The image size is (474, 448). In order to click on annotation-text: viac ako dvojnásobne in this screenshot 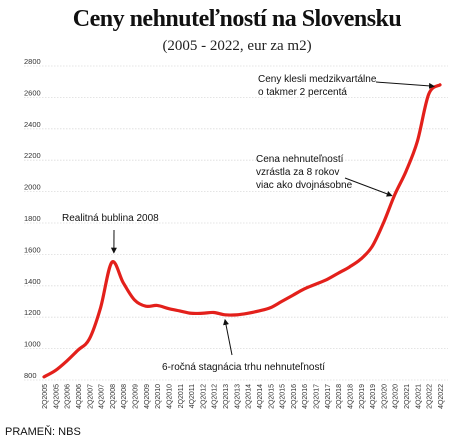, I will do `click(304, 185)`.